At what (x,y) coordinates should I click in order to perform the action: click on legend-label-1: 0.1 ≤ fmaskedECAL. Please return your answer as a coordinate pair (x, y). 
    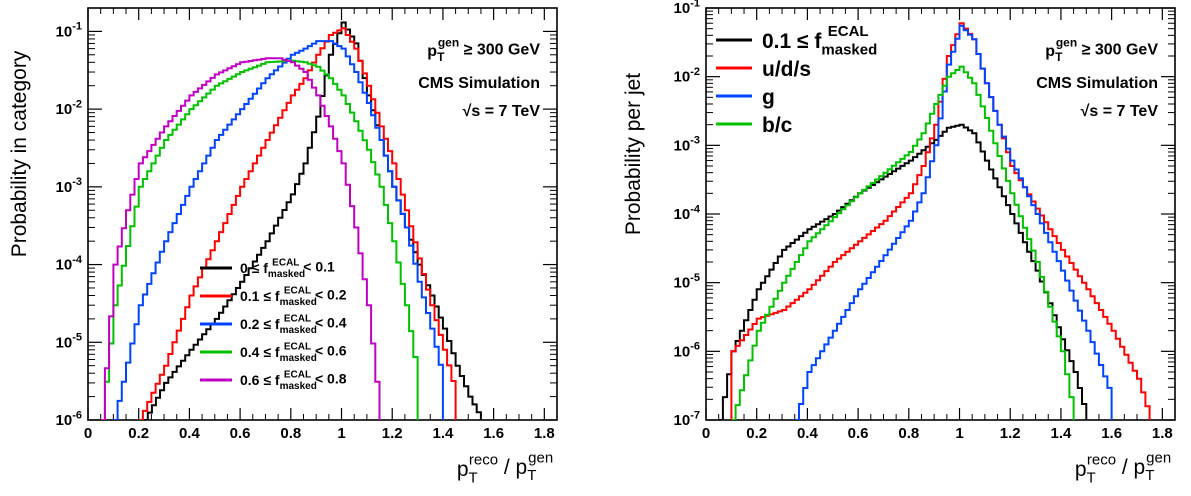
    Looking at the image, I should click on (819, 41).